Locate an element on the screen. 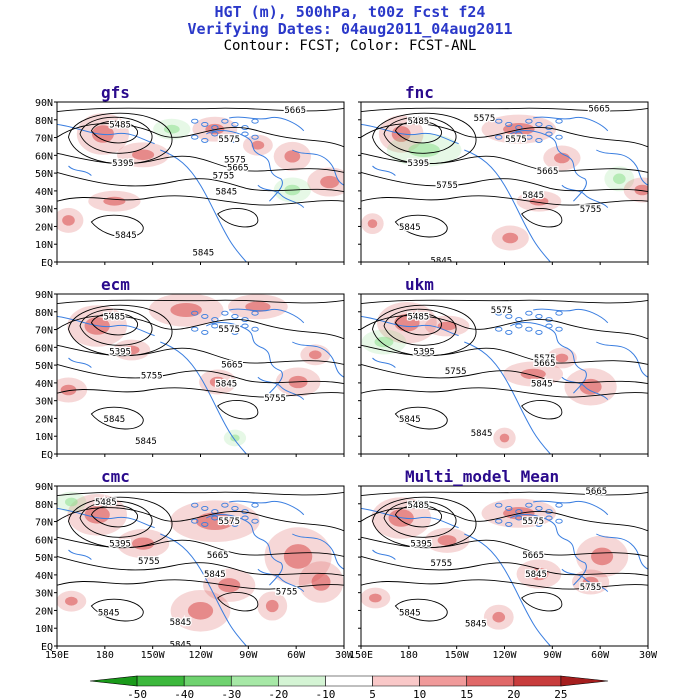  lat-tick-label: 50N is located at coordinates (44, 174).